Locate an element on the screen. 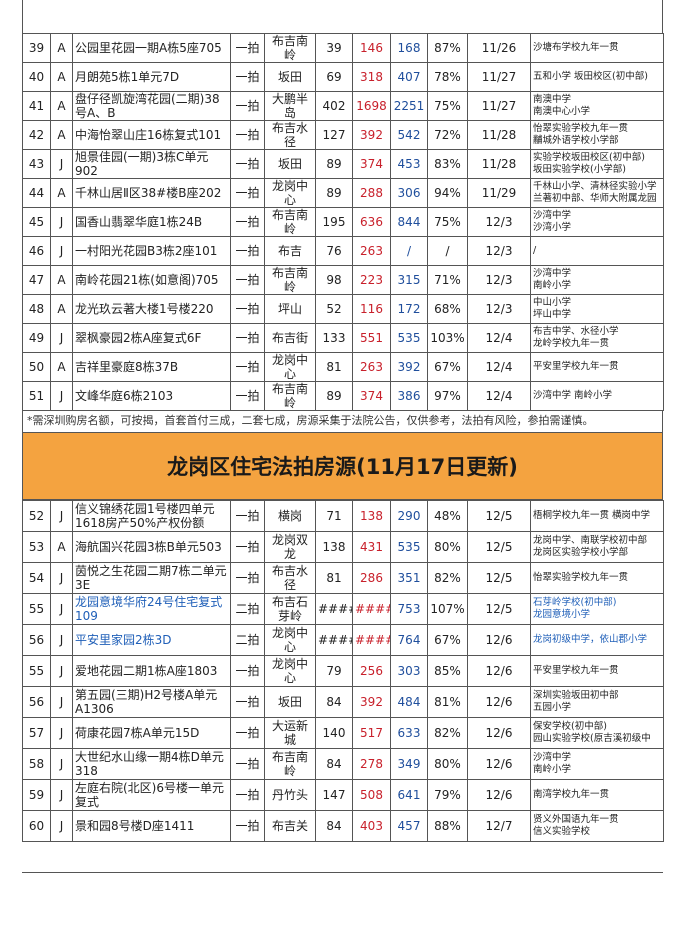 The height and width of the screenshot is (951, 700). starting-price: 116 is located at coordinates (371, 309).